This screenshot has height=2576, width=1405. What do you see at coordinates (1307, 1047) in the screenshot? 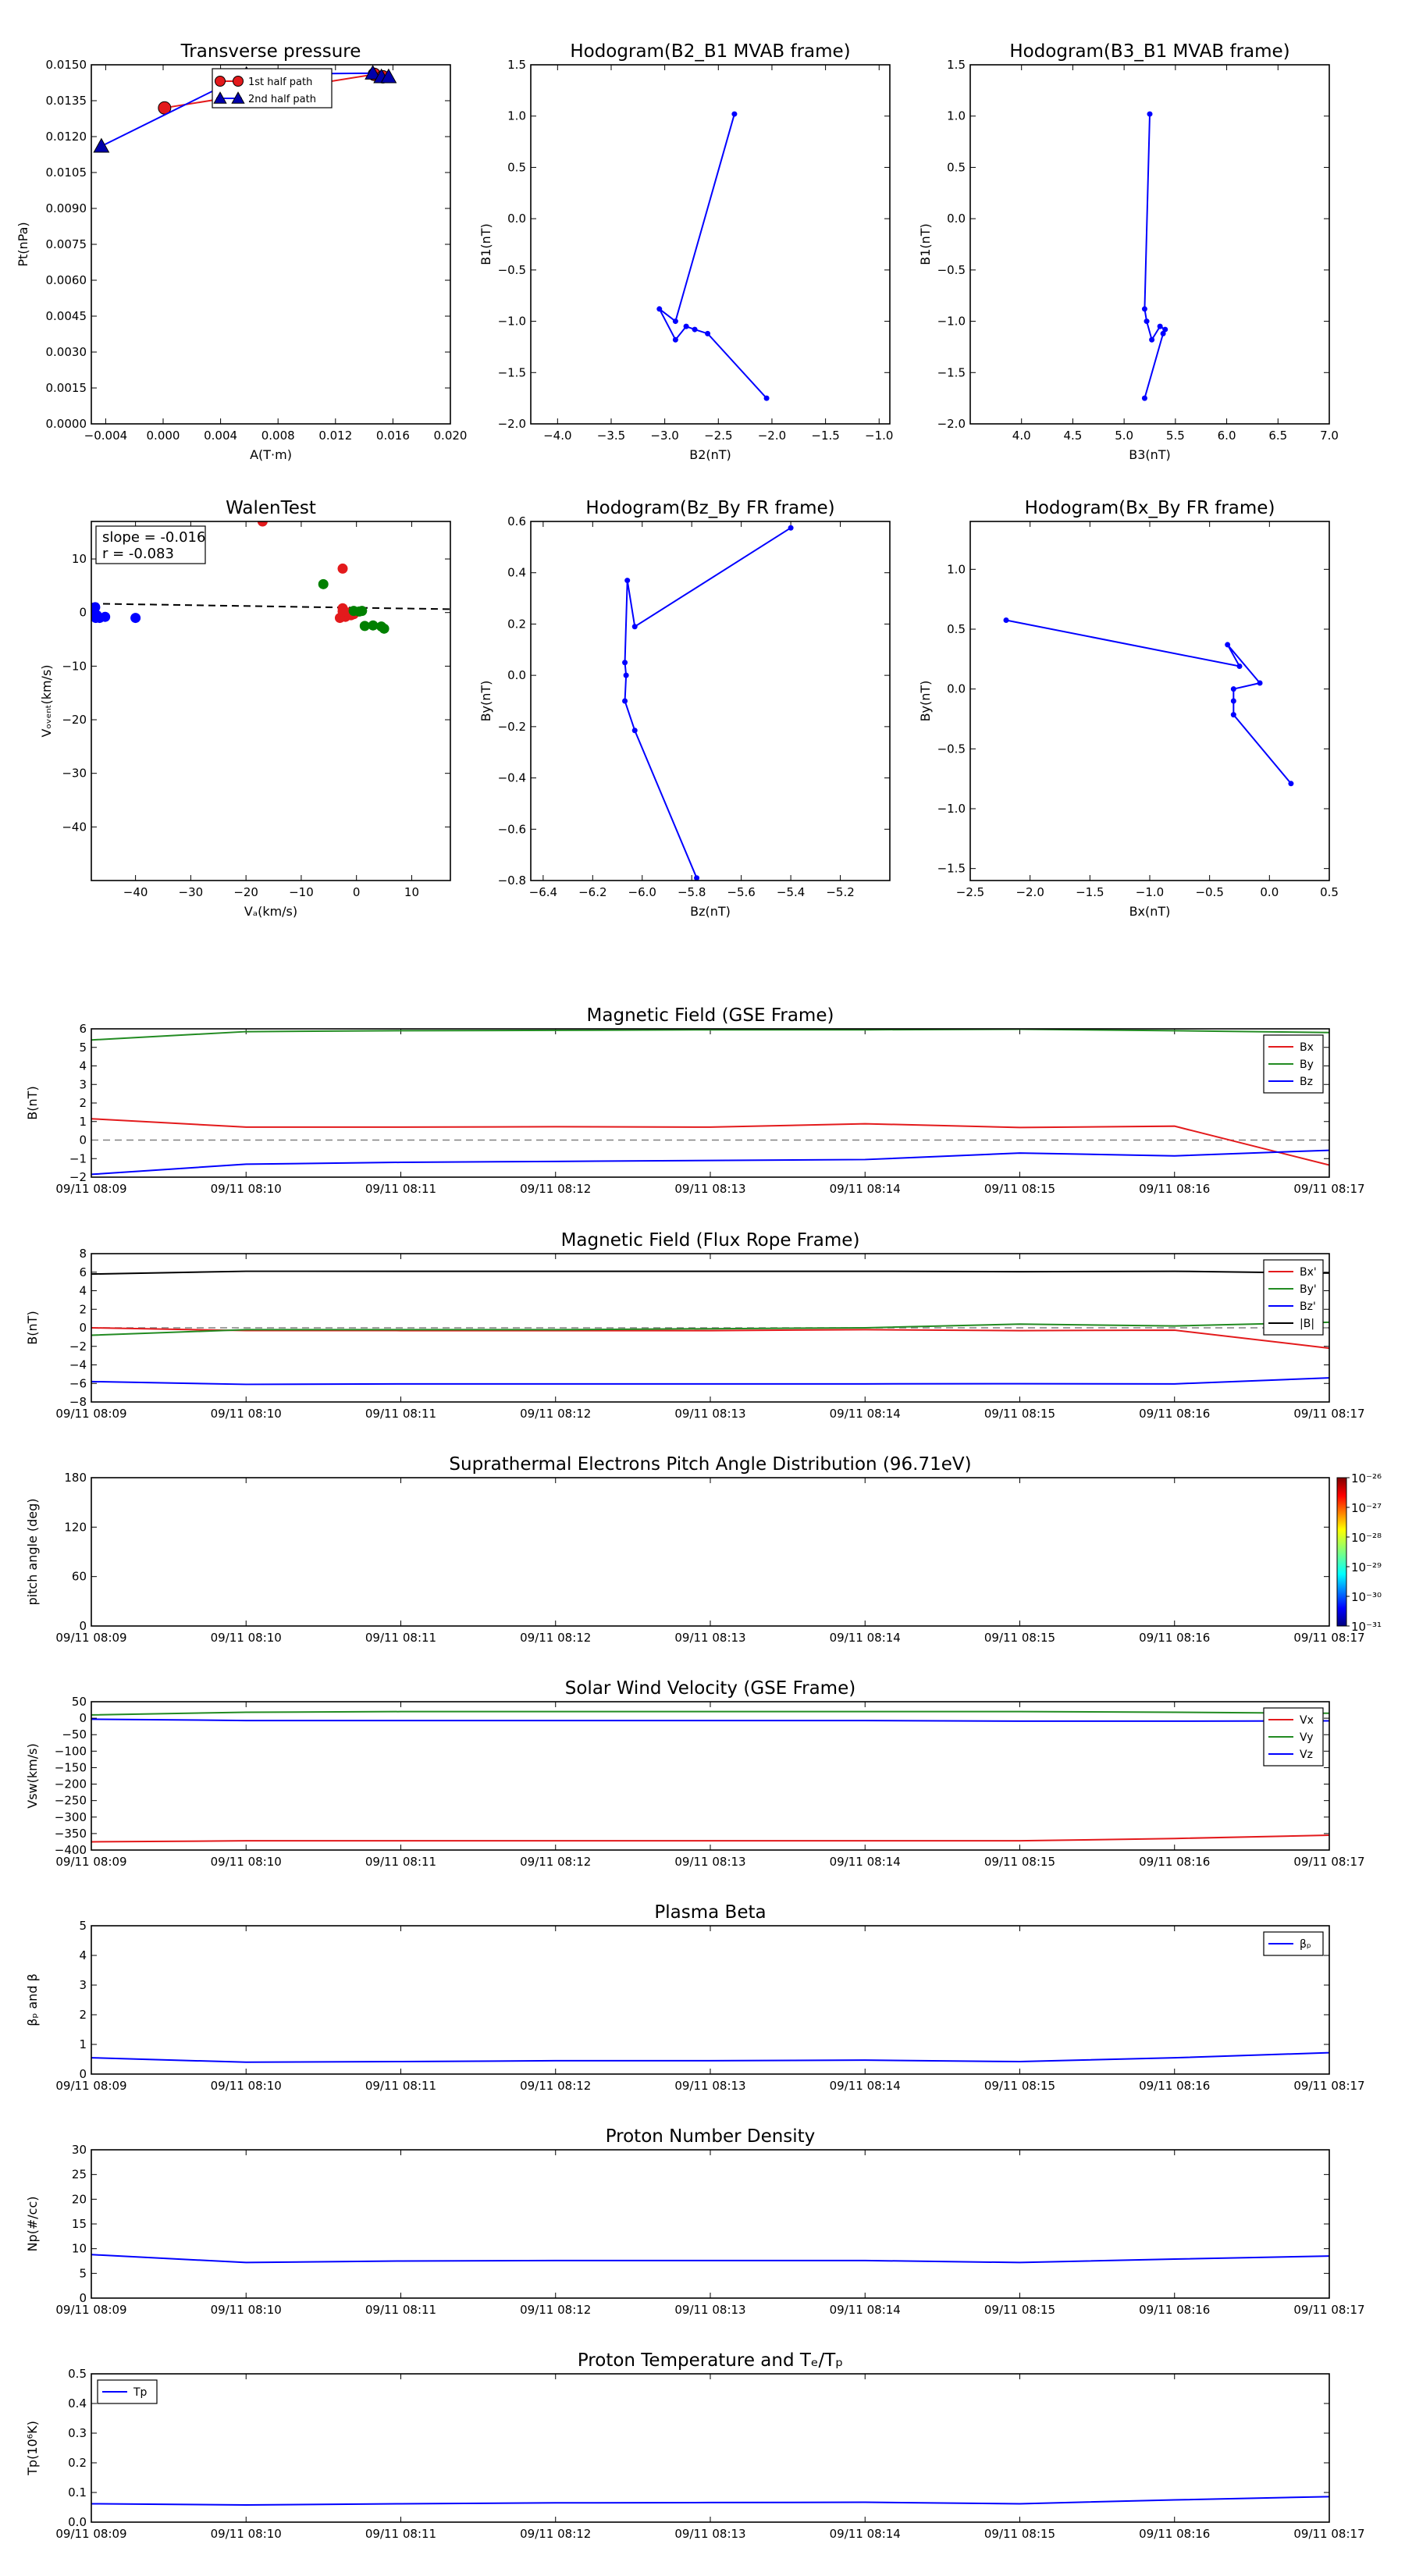
I see `legend-label: Bx` at bounding box center [1307, 1047].